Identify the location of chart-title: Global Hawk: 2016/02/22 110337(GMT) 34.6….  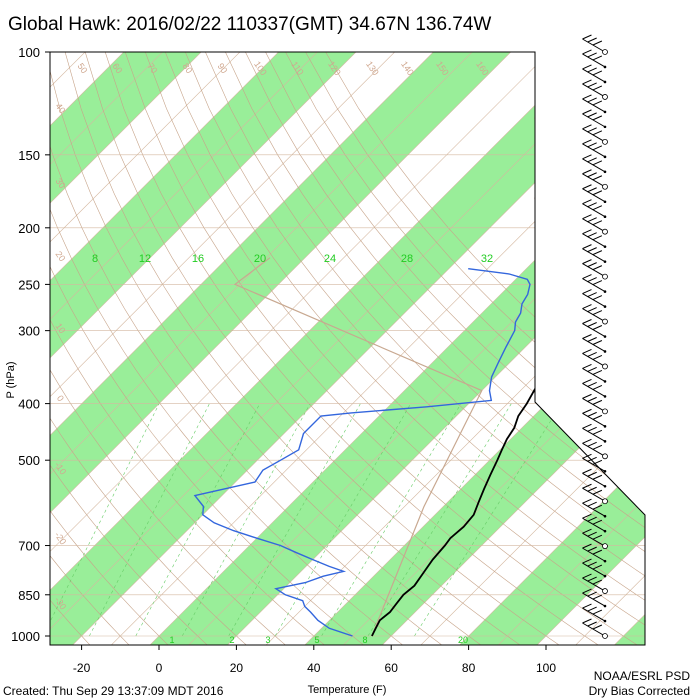
(249, 24).